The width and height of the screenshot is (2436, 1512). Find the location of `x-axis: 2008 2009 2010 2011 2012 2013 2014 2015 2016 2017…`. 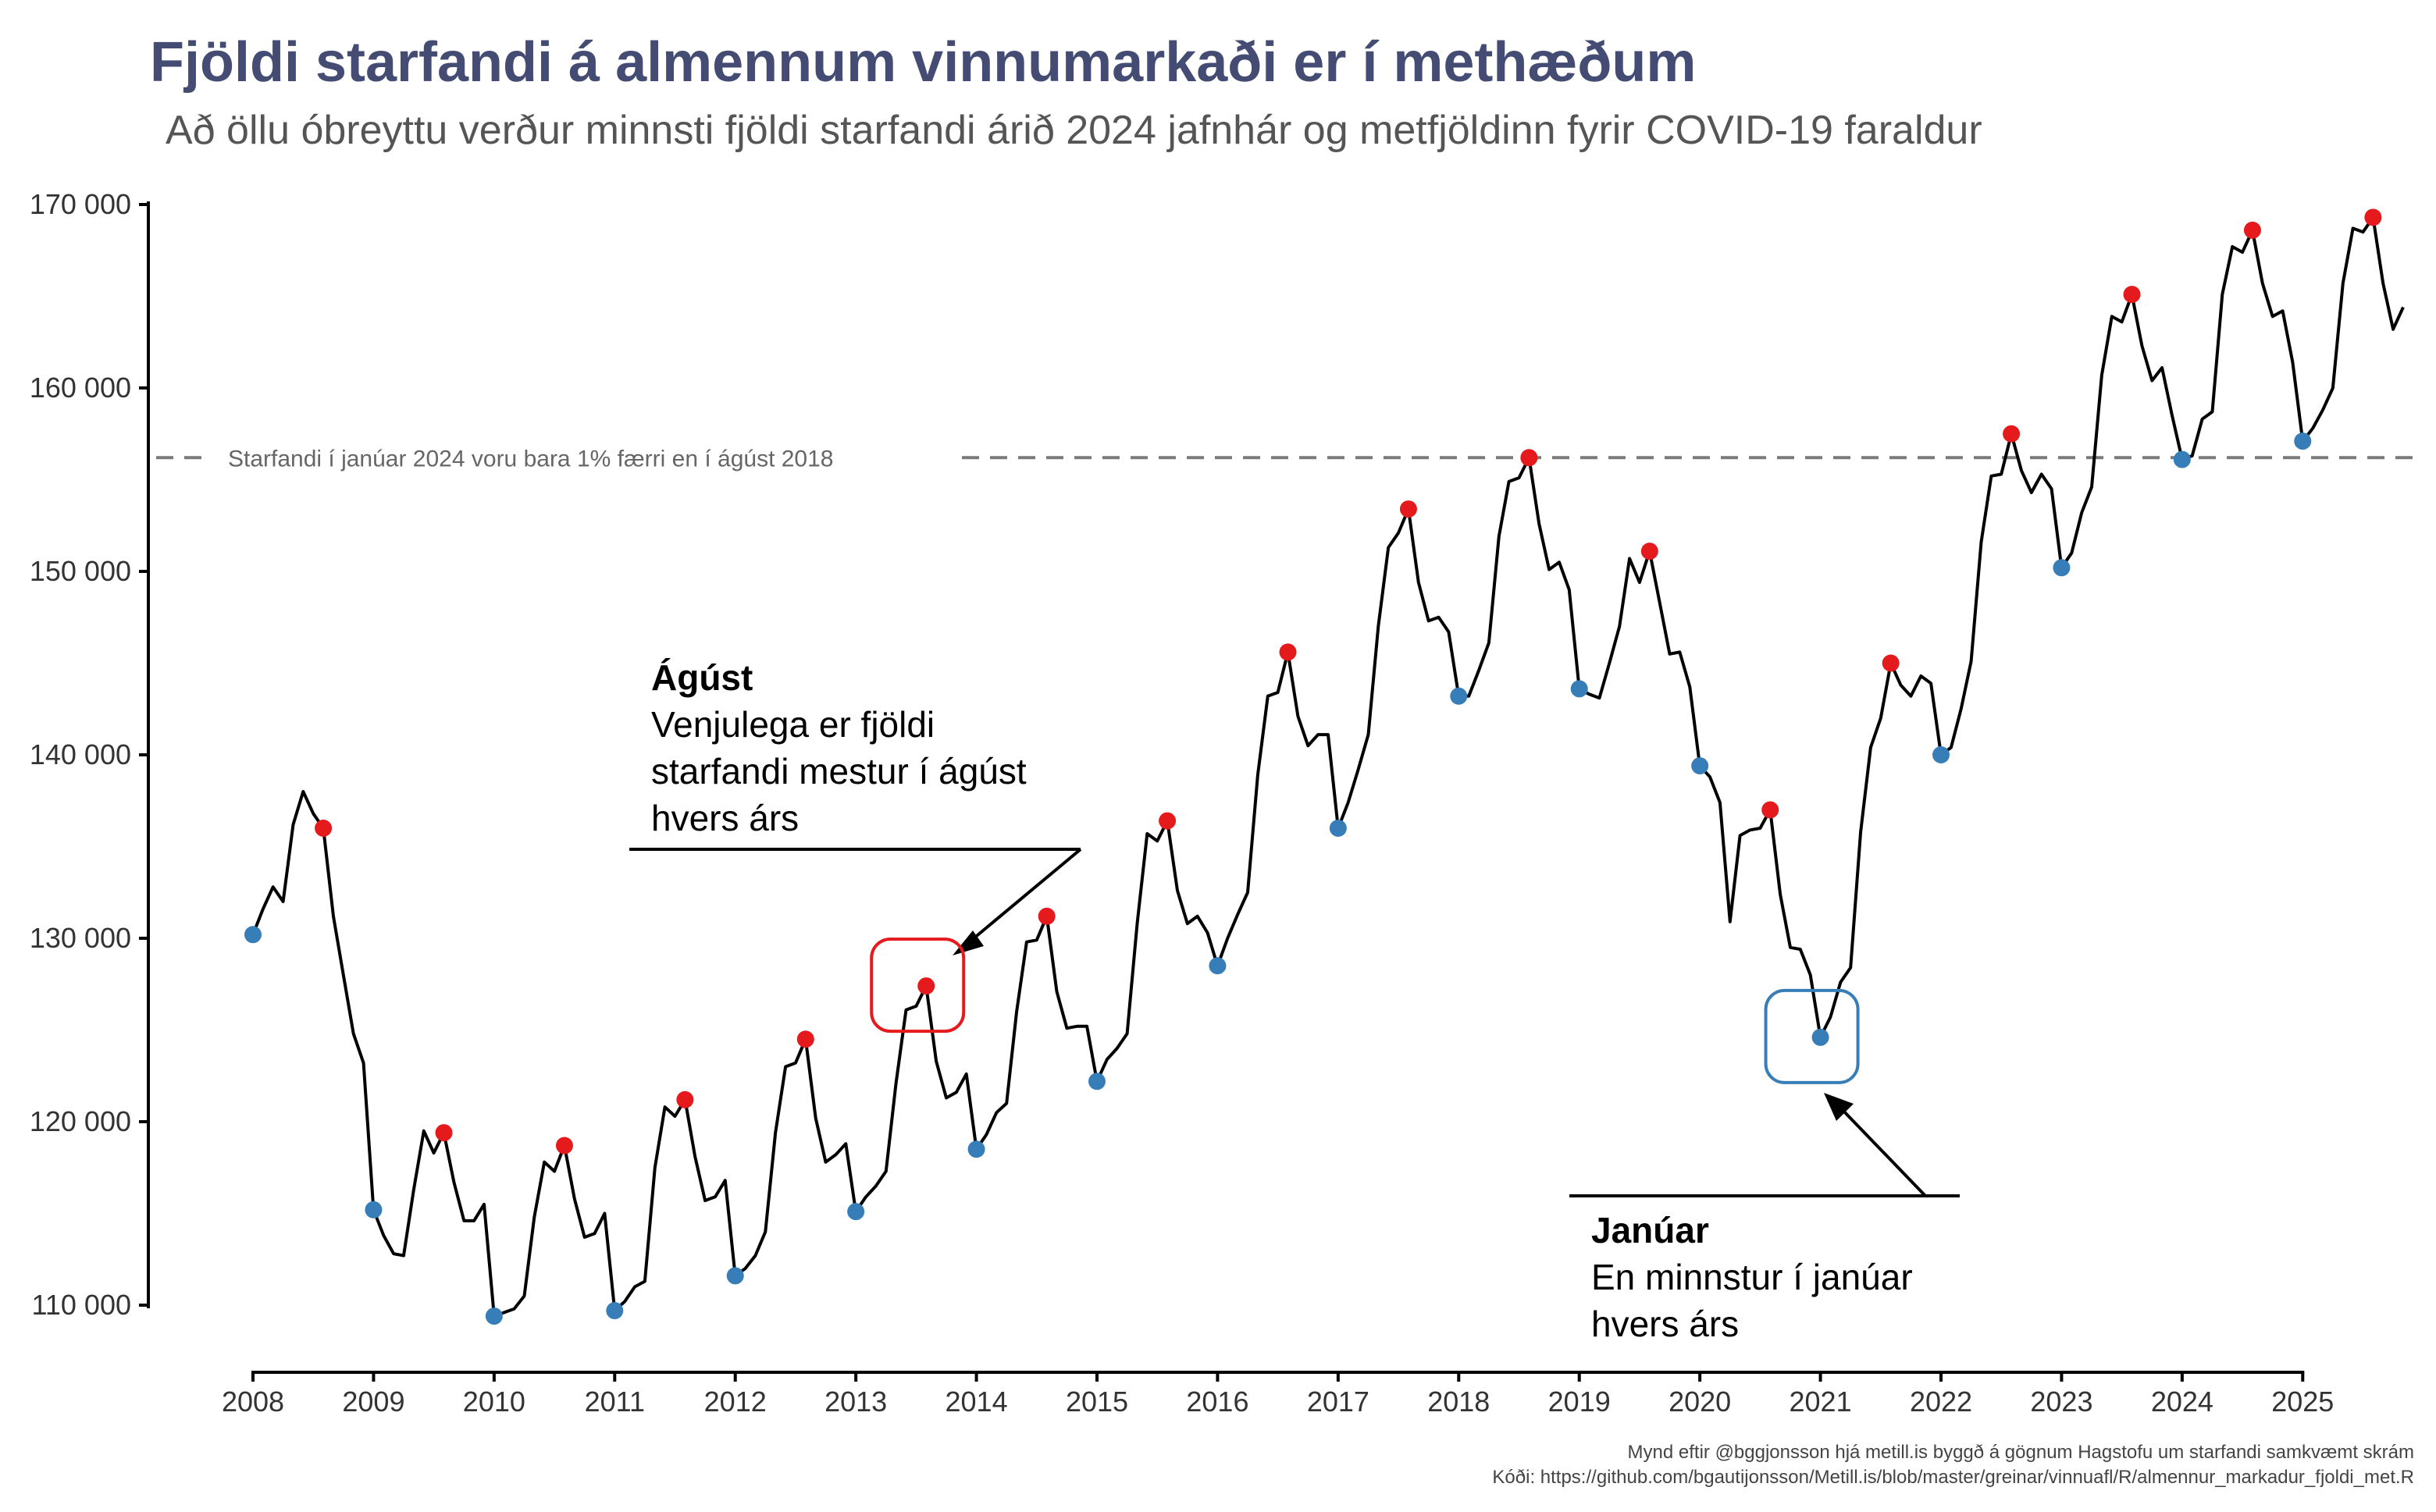

x-axis: 2008 2009 2010 2011 2012 2013 2014 2015 2016 2017… is located at coordinates (1278, 1394).